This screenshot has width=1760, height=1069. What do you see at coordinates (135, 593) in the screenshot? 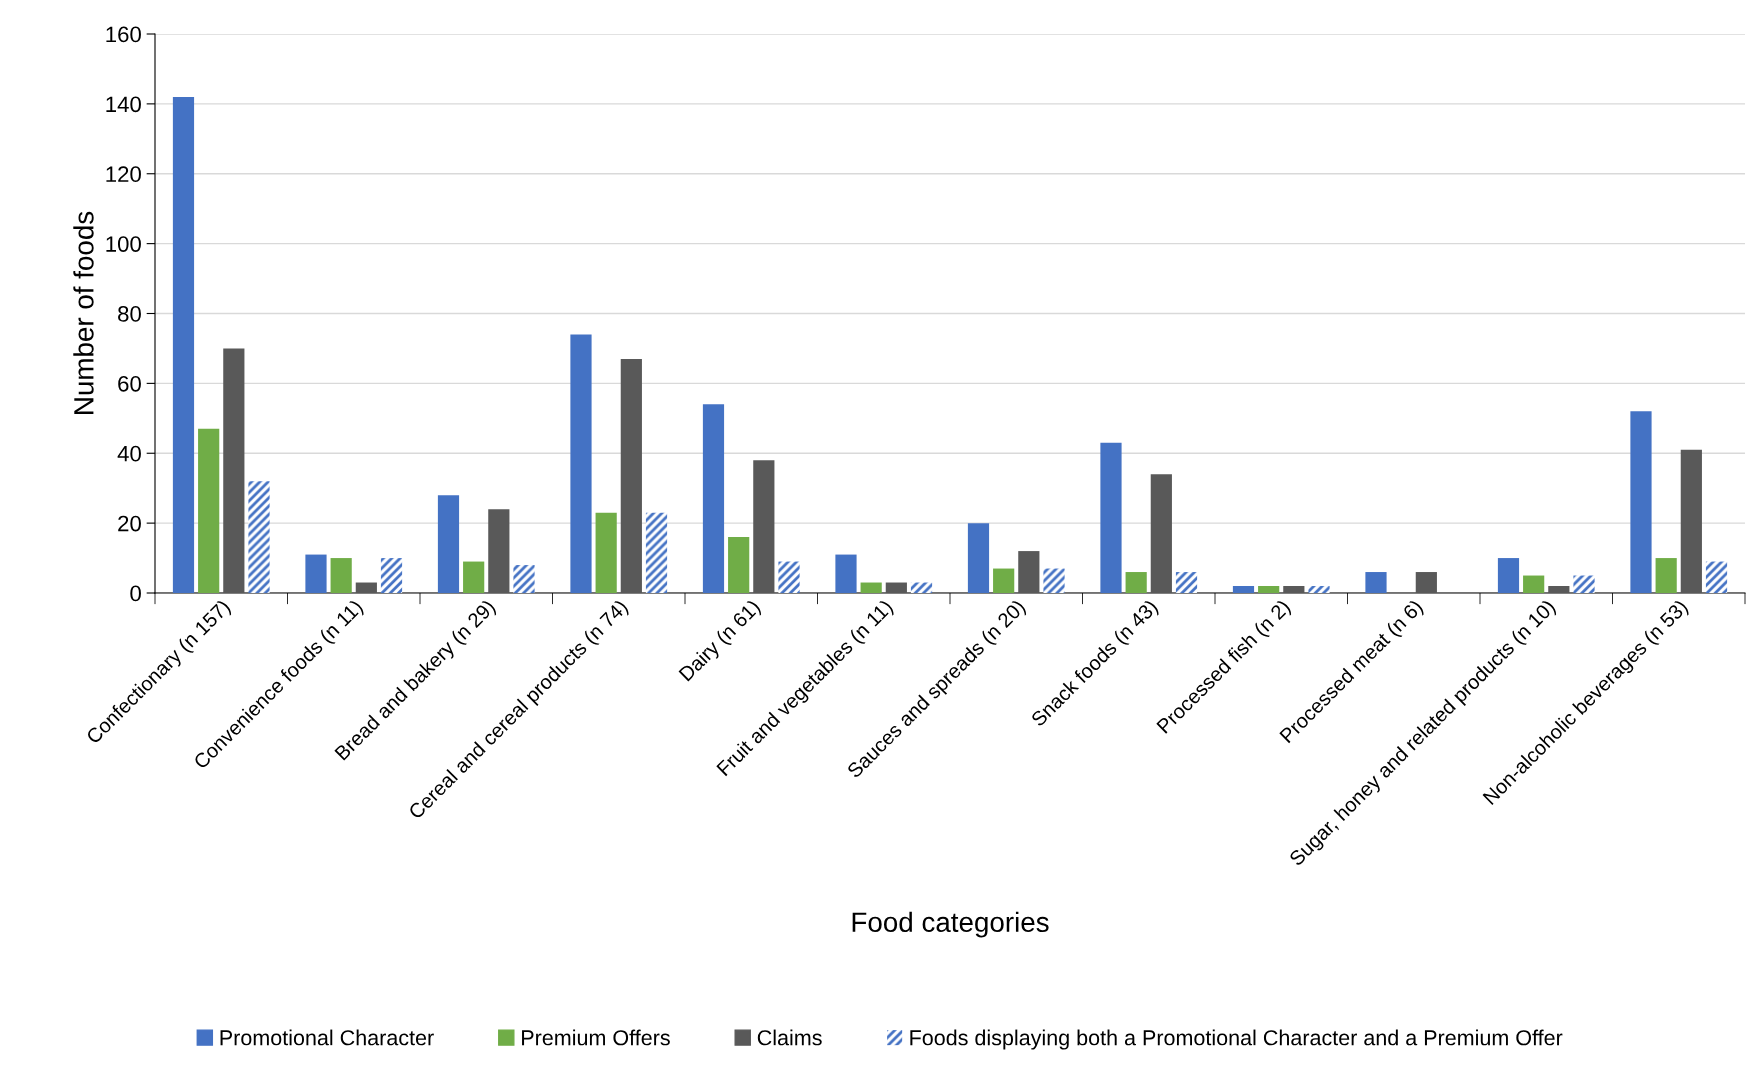
I see `y-tick-label: 0` at bounding box center [135, 593].